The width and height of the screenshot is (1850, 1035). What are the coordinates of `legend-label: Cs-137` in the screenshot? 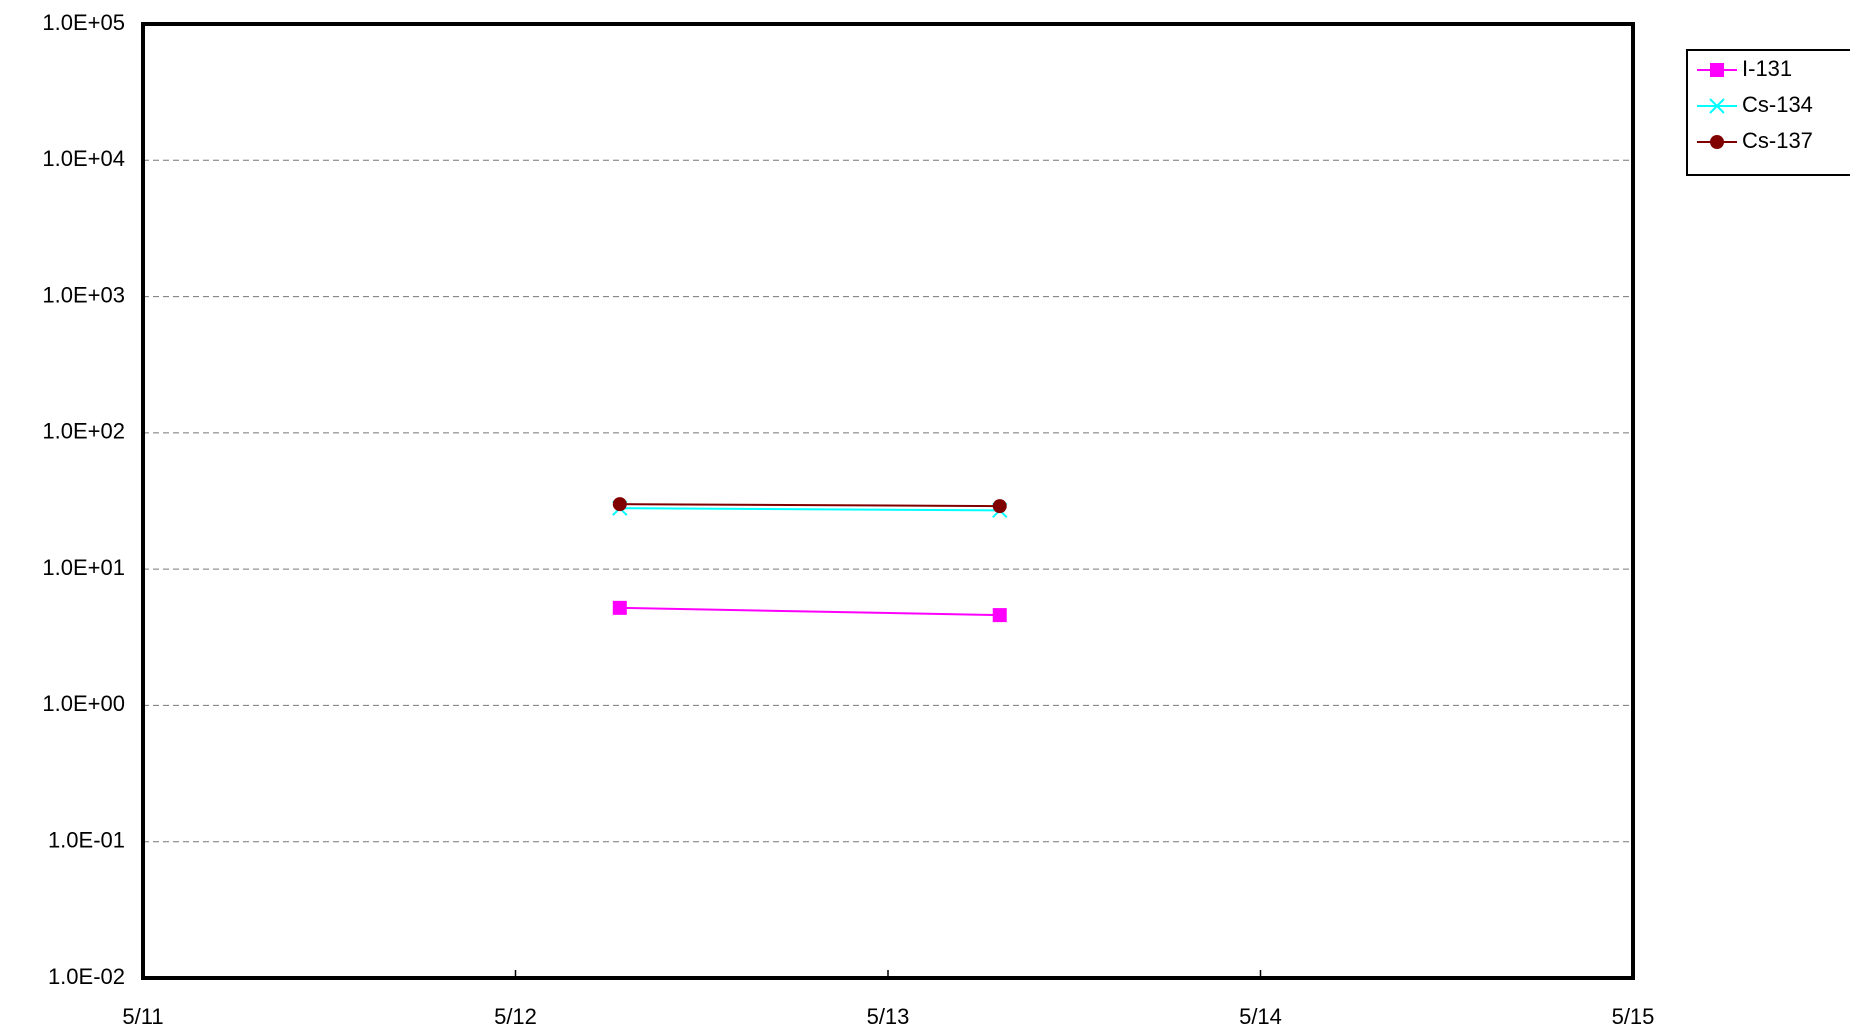 It's located at (1777, 140).